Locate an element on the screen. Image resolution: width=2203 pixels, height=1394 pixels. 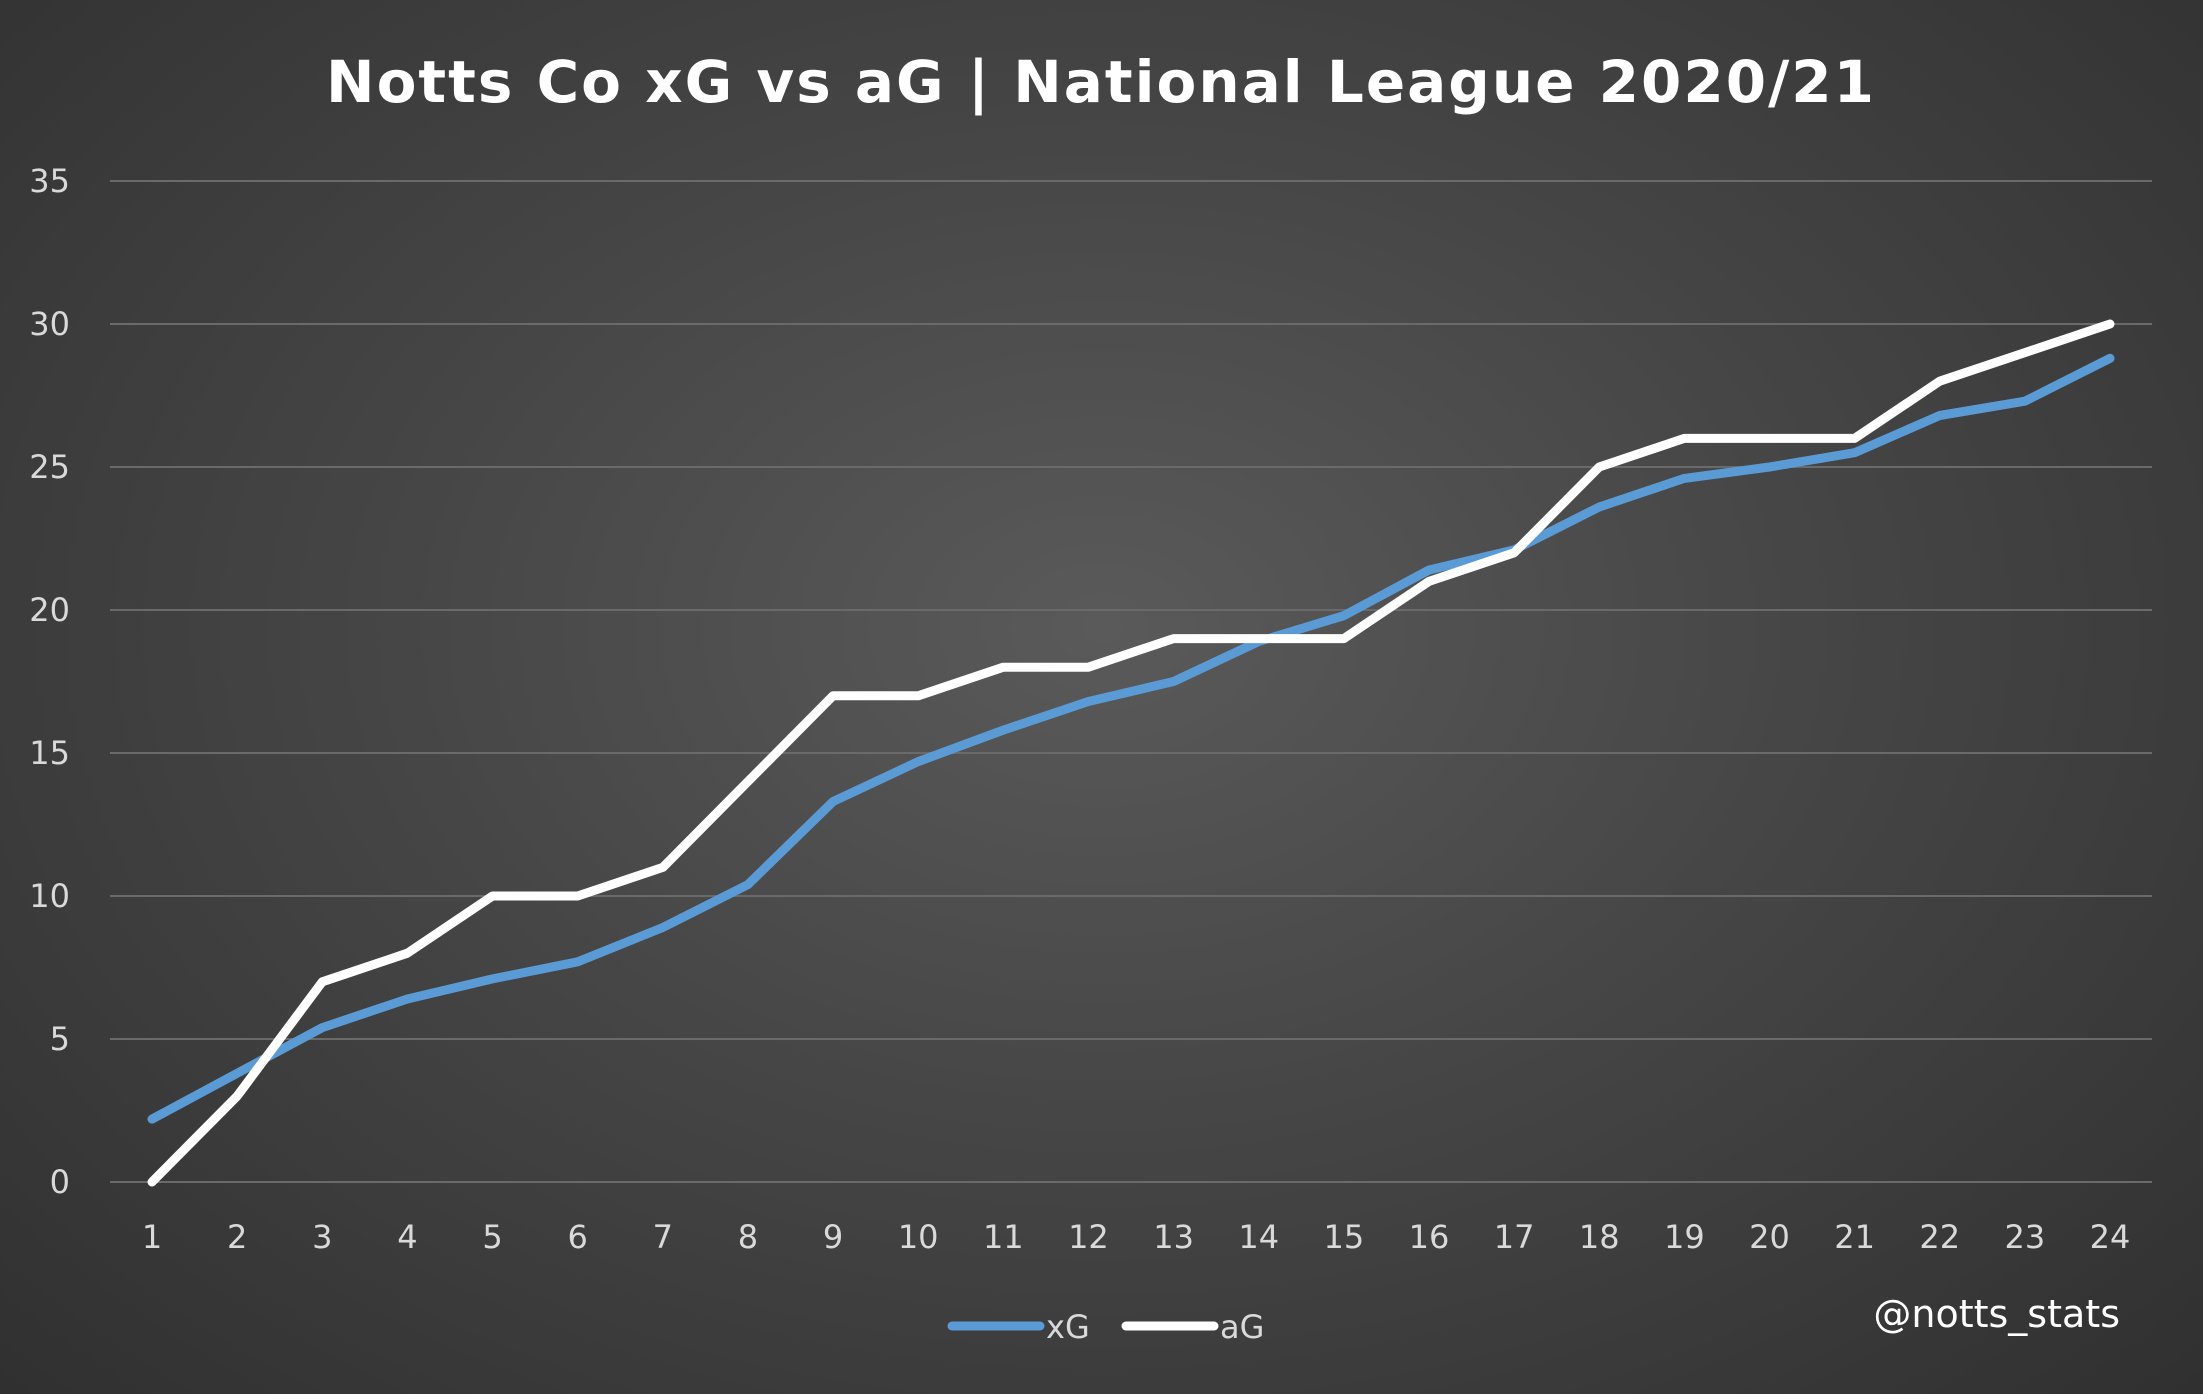
x-tick-label: 1 is located at coordinates (152, 1237).